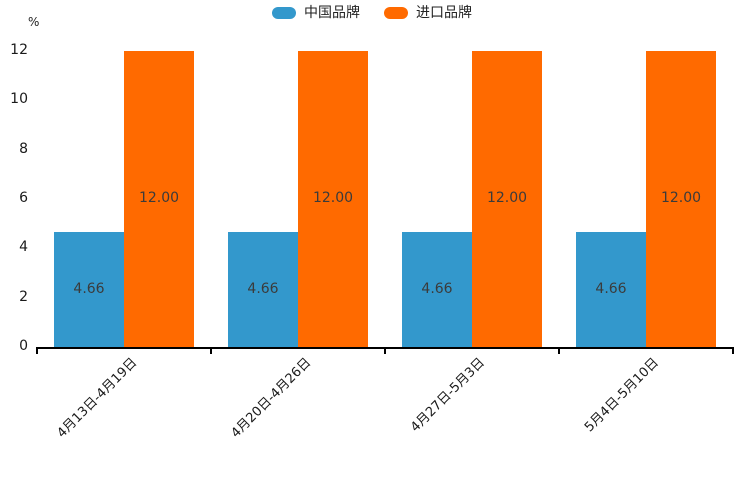  Describe the element at coordinates (23, 296) in the screenshot. I see `y-axis-tick-label: 2` at that location.